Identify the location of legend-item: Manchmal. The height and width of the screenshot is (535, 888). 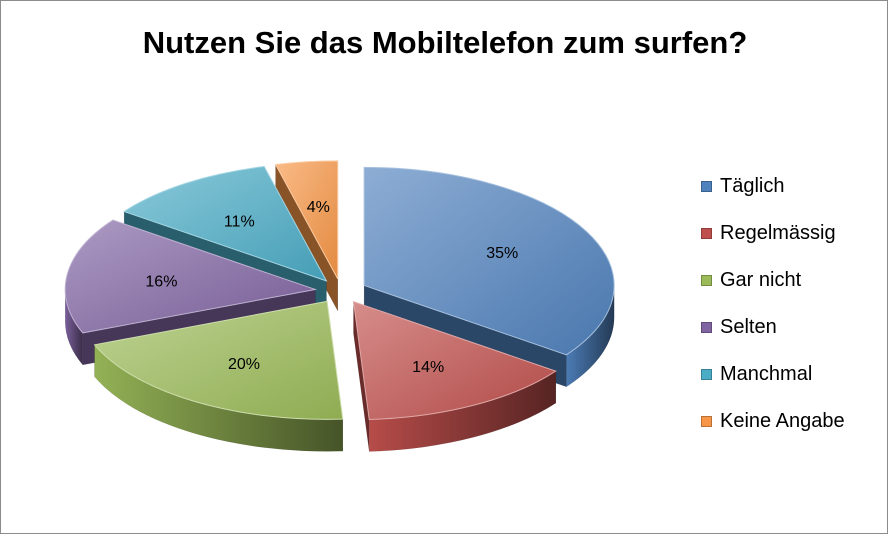
(756, 374).